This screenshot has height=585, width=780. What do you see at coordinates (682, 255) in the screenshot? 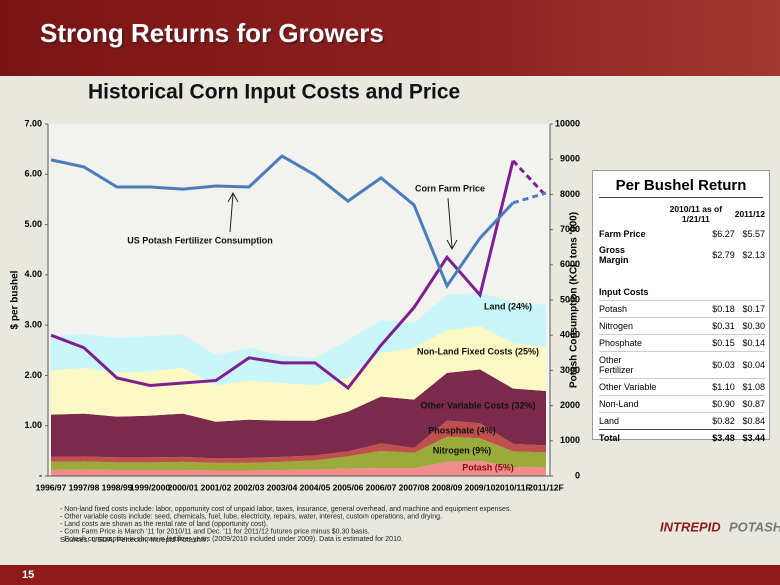
I see `table-row: Gross Margin $2.79 $2.13` at bounding box center [682, 255].